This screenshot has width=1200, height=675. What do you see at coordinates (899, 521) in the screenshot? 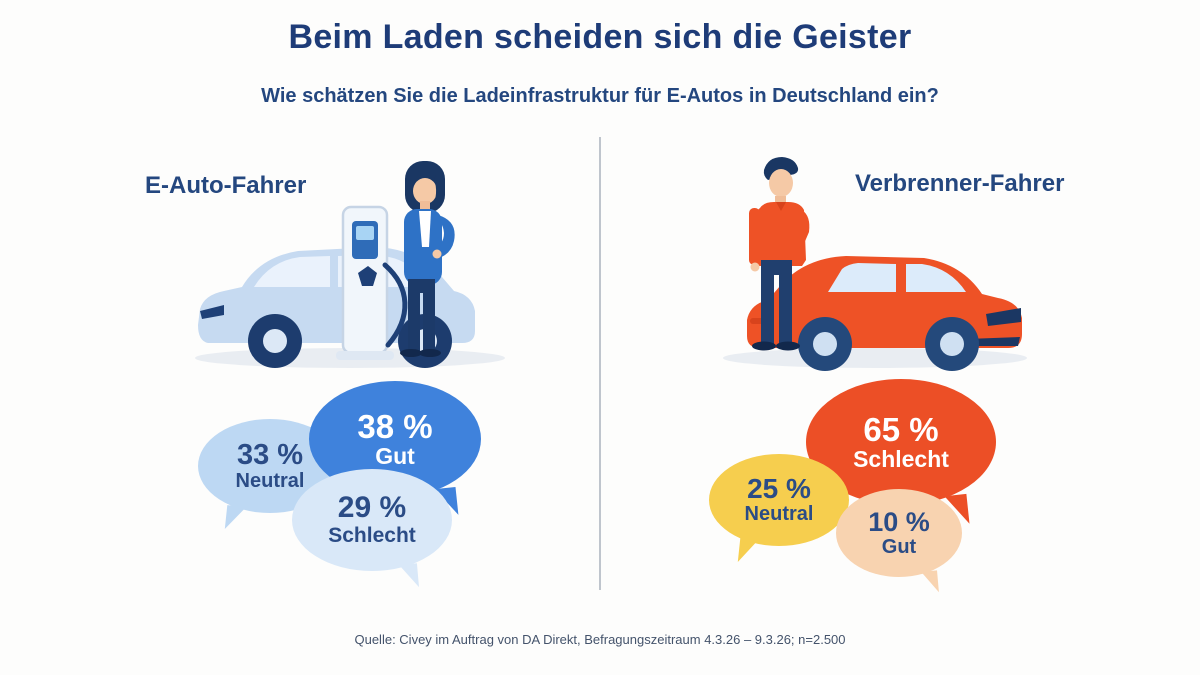
I see `bubble-value: 10 %` at bounding box center [899, 521].